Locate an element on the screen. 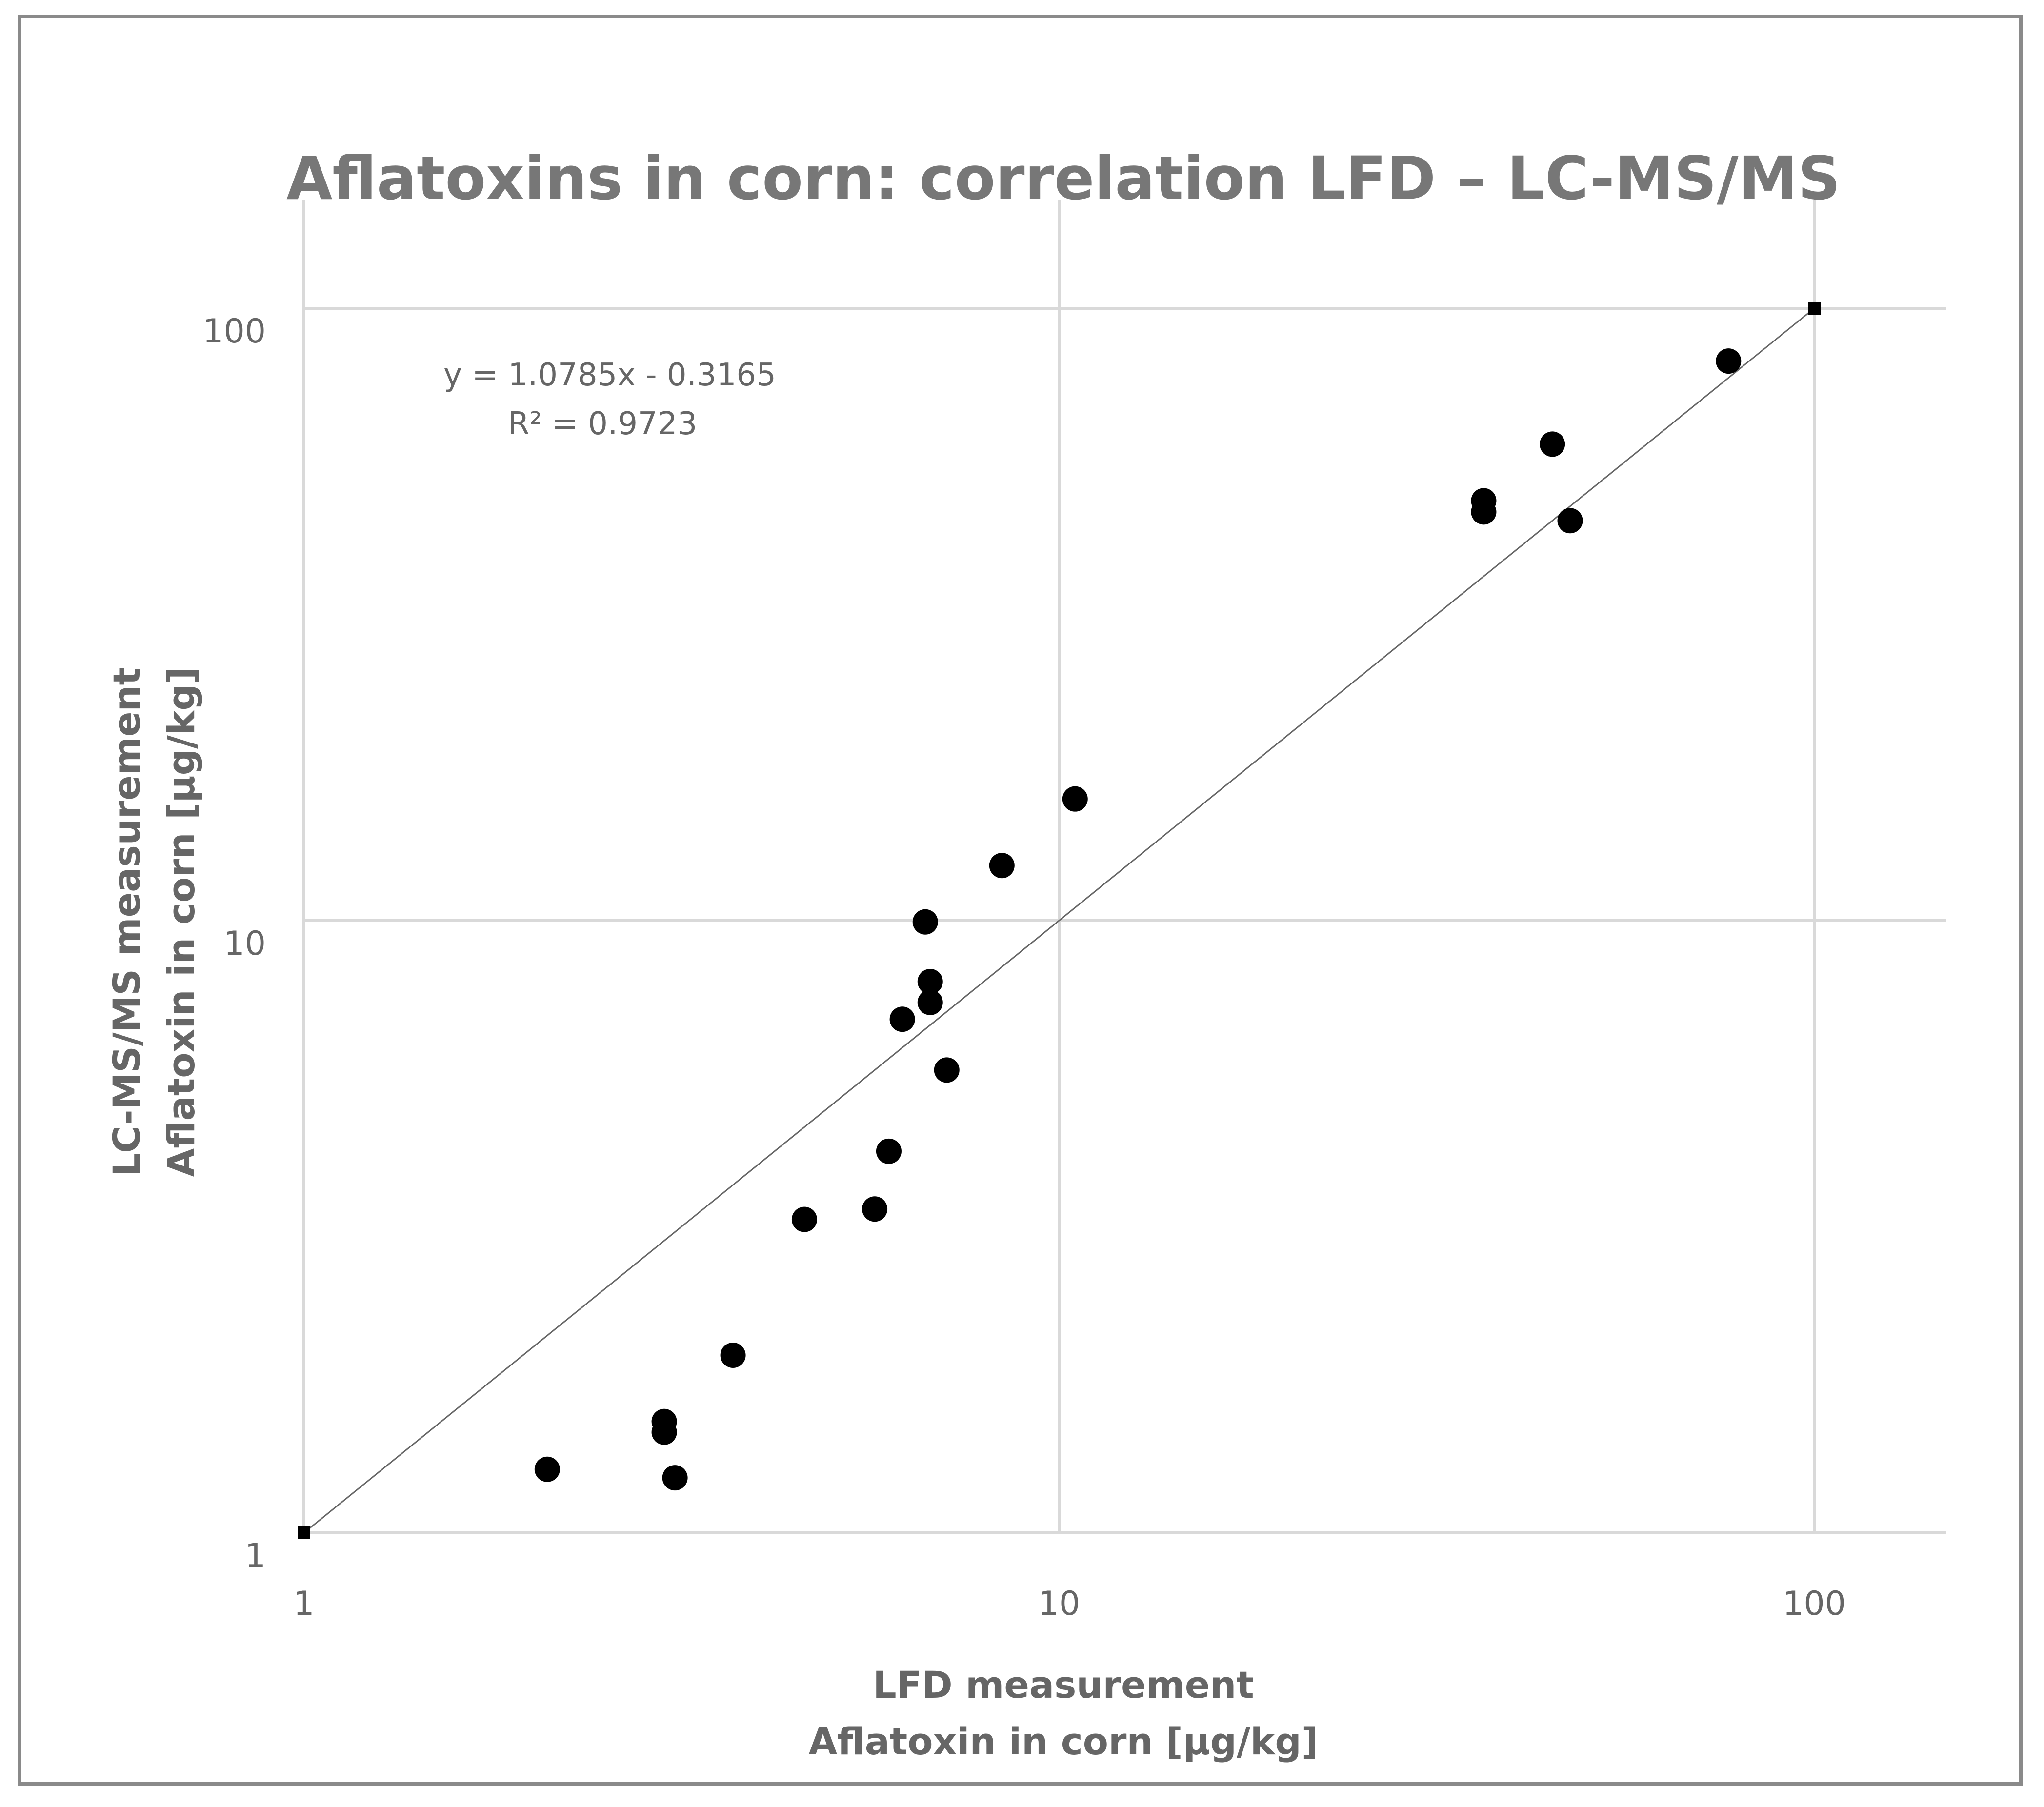 The width and height of the screenshot is (2044, 1807). x-tick-label: 100 is located at coordinates (1814, 1604).